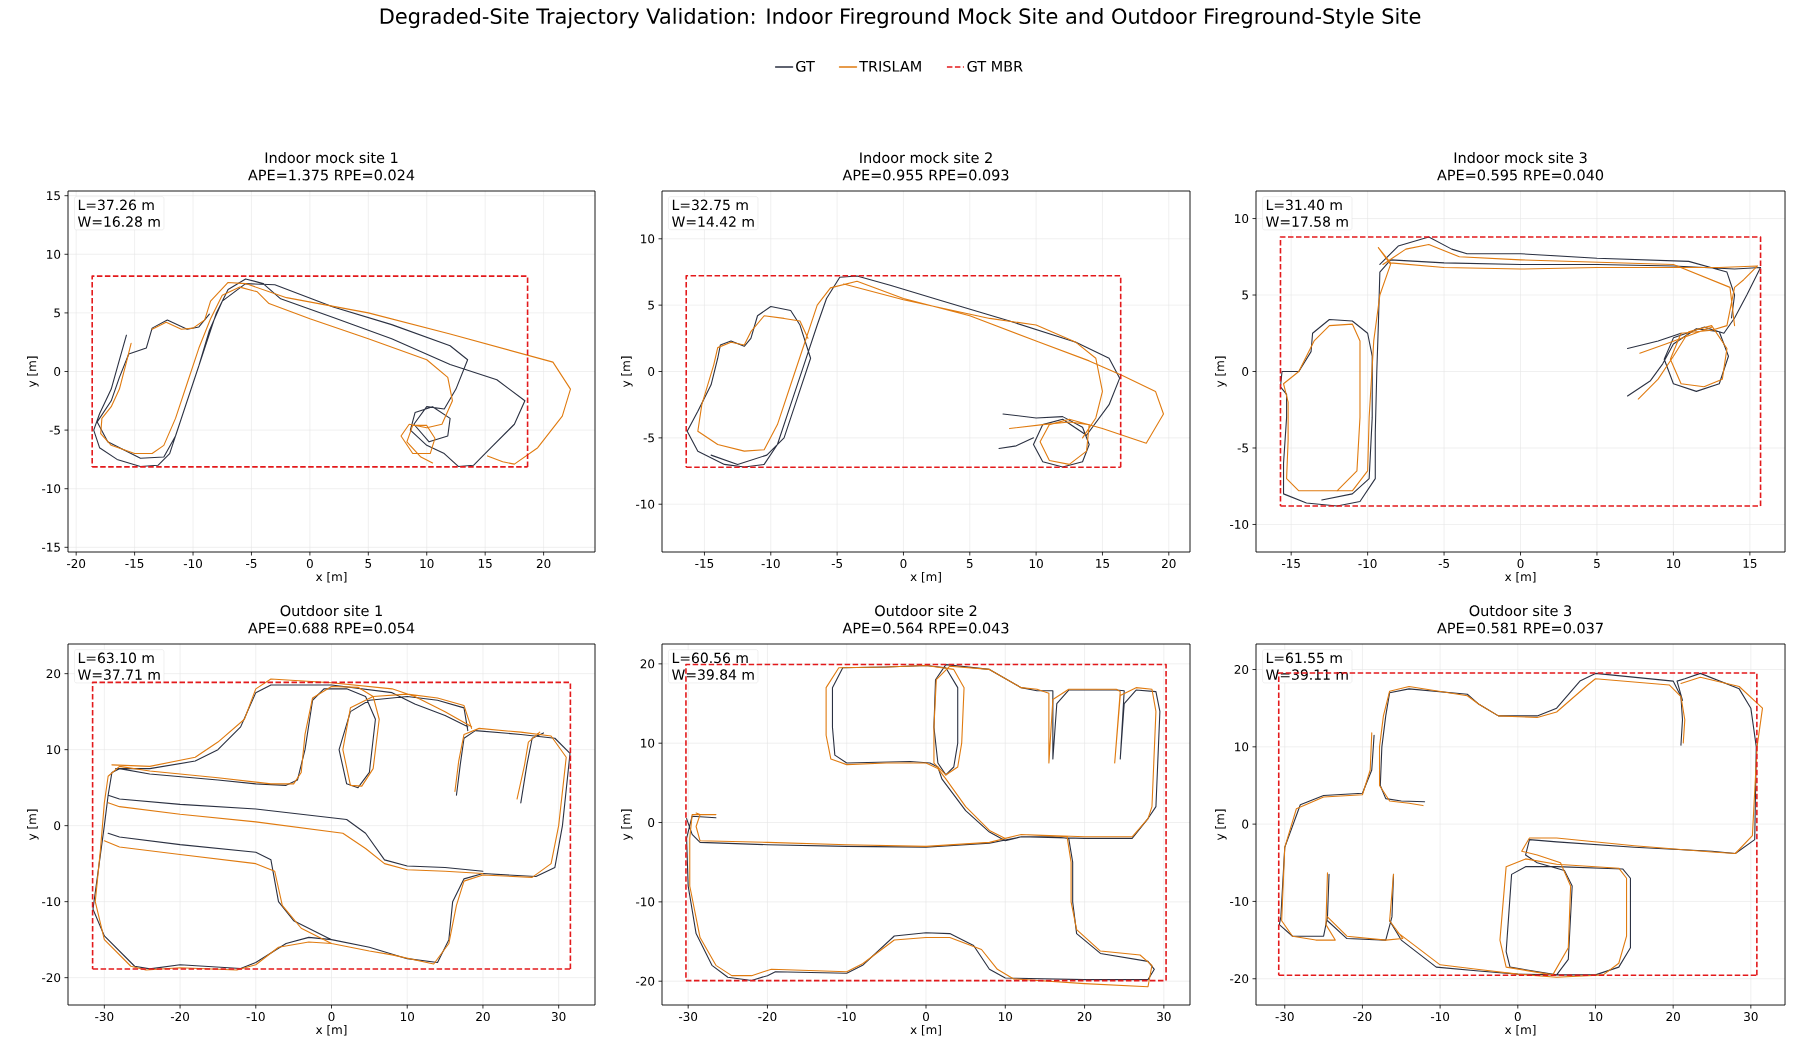 This screenshot has width=1800, height=1059. What do you see at coordinates (900, 18) in the screenshot?
I see `text: Degraded-Site Trajectory Validation: Indoor Fireground Mock Site and Outdoor Fireground-Style Site` at bounding box center [900, 18].